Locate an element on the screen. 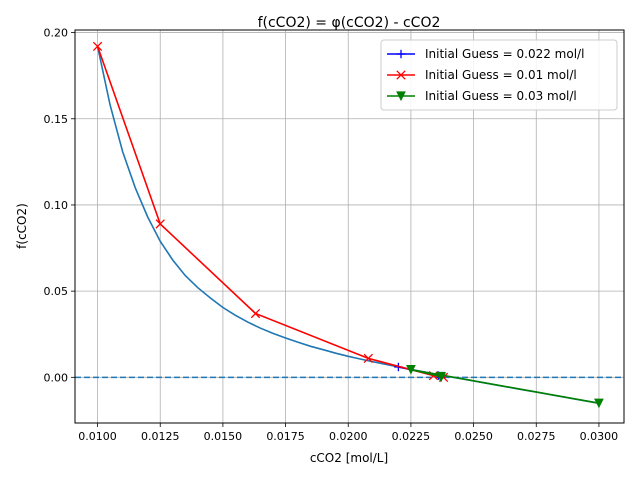  x-tick-label: 0.0250 is located at coordinates (473, 436).